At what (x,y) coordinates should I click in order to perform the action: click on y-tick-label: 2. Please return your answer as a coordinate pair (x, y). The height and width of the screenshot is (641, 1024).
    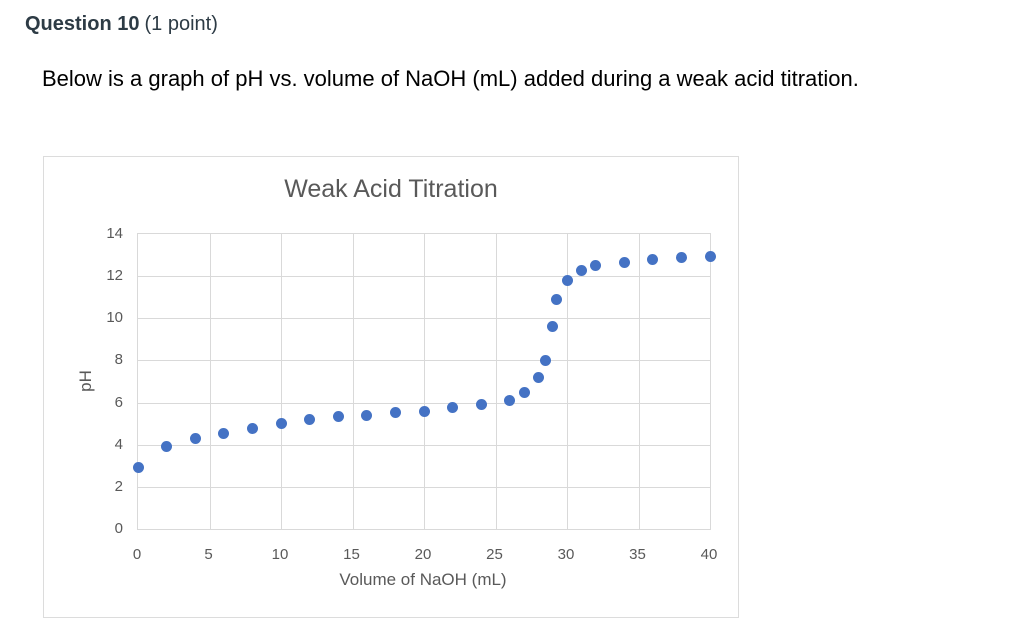
    Looking at the image, I should click on (118, 486).